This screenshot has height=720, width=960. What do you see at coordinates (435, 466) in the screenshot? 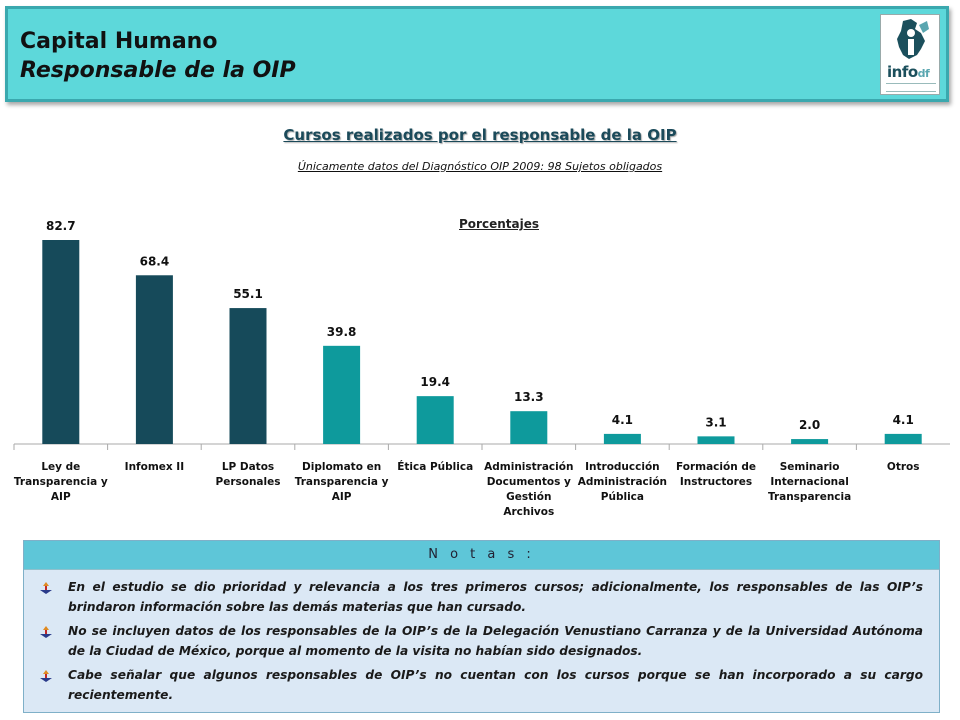
I see `category-label: Ética Pública` at bounding box center [435, 466].